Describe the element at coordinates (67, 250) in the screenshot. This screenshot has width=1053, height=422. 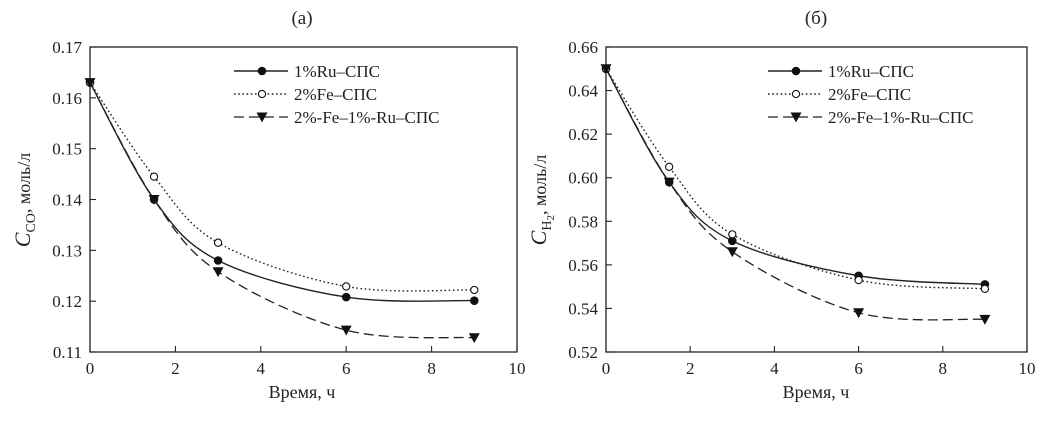
I see `panel-a-ytick-label: 0.13` at that location.